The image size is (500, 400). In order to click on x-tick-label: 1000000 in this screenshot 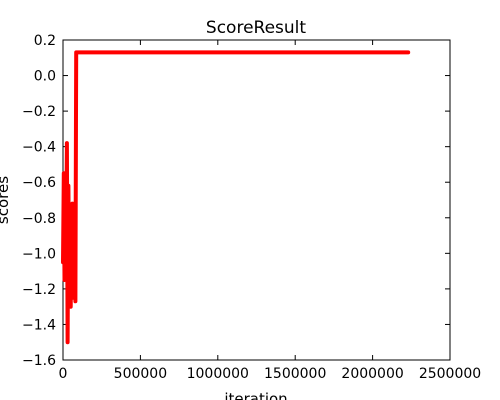, I will do `click(218, 374)`.